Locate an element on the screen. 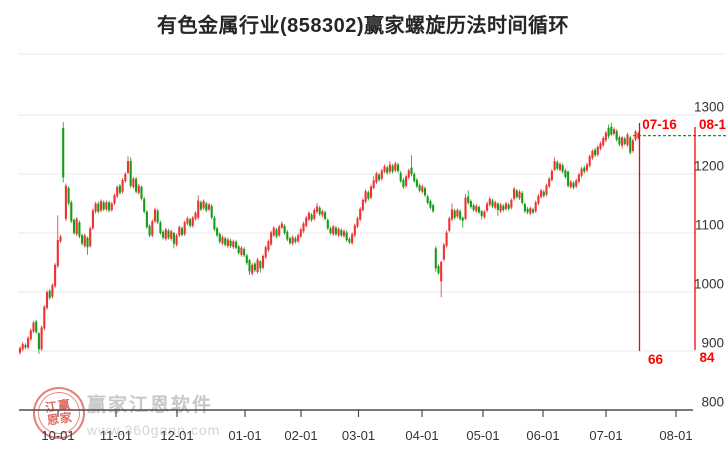 The height and width of the screenshot is (450, 726). x-axis-label: 02-01 is located at coordinates (300, 435).